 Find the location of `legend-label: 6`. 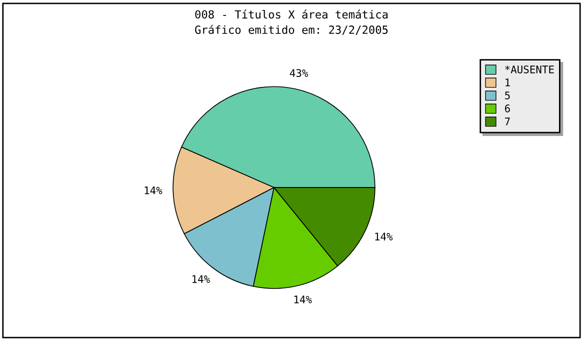

legend-label: 6 is located at coordinates (507, 108).